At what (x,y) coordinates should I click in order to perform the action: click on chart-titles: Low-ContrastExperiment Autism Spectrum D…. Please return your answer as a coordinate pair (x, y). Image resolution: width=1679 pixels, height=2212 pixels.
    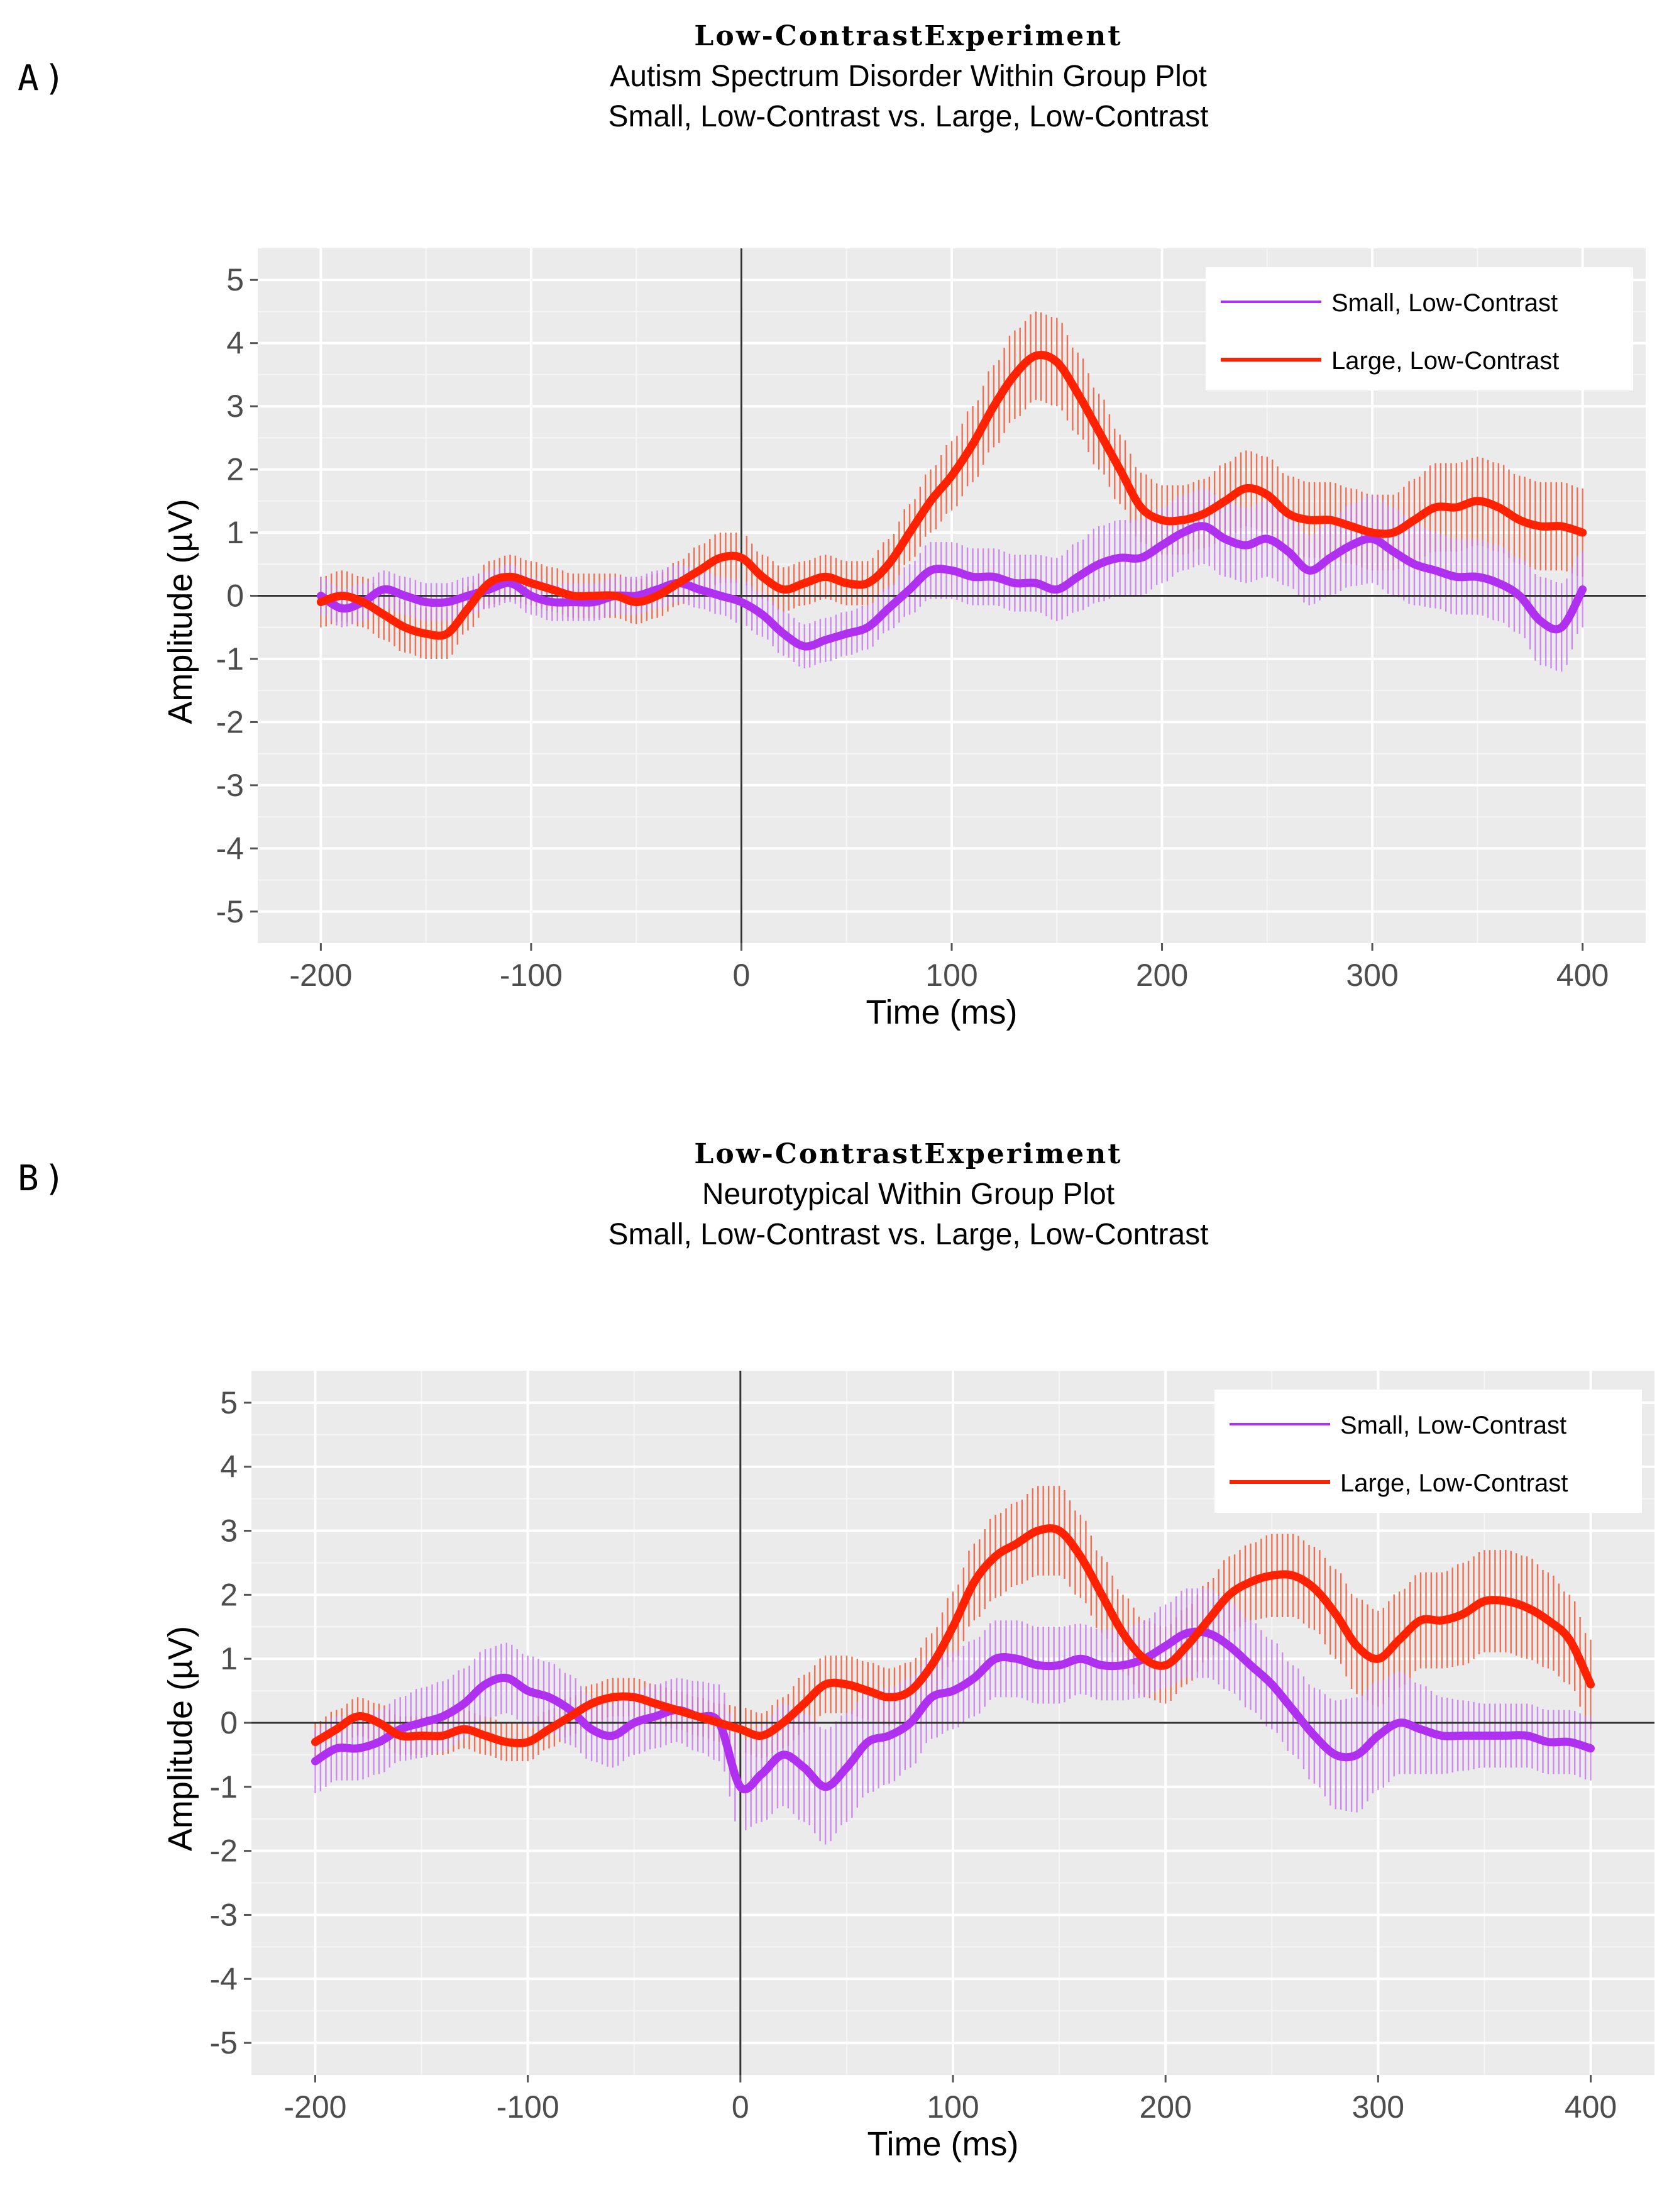
    Looking at the image, I should click on (839, 76).